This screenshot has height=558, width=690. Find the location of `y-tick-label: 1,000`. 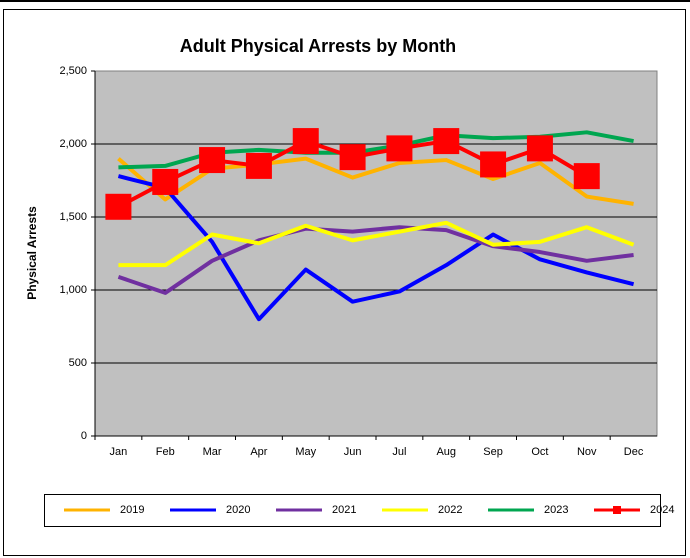

y-tick-label: 1,000 is located at coordinates (73, 290).